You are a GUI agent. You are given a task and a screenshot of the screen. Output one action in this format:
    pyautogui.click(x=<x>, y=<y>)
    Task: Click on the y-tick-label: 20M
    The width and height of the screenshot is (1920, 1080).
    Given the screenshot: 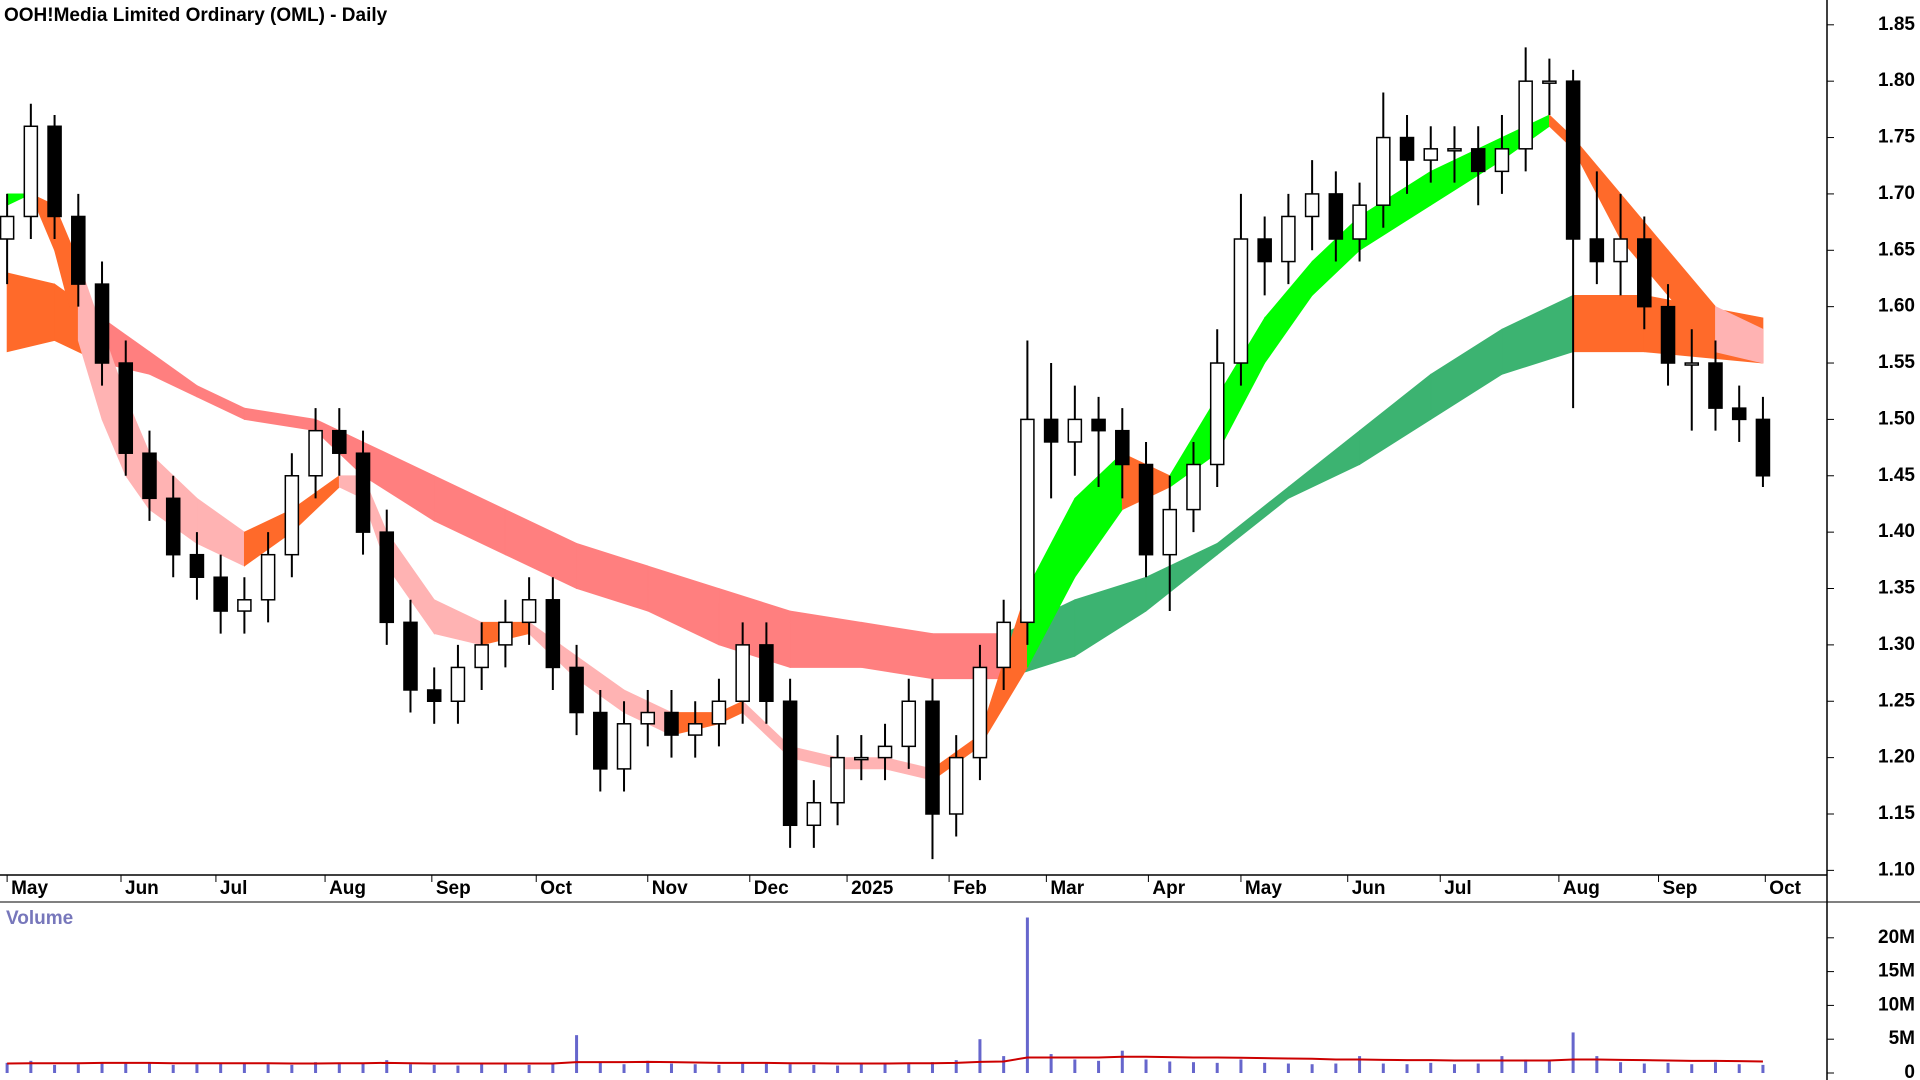 What is the action you would take?
    pyautogui.click(x=1896, y=937)
    